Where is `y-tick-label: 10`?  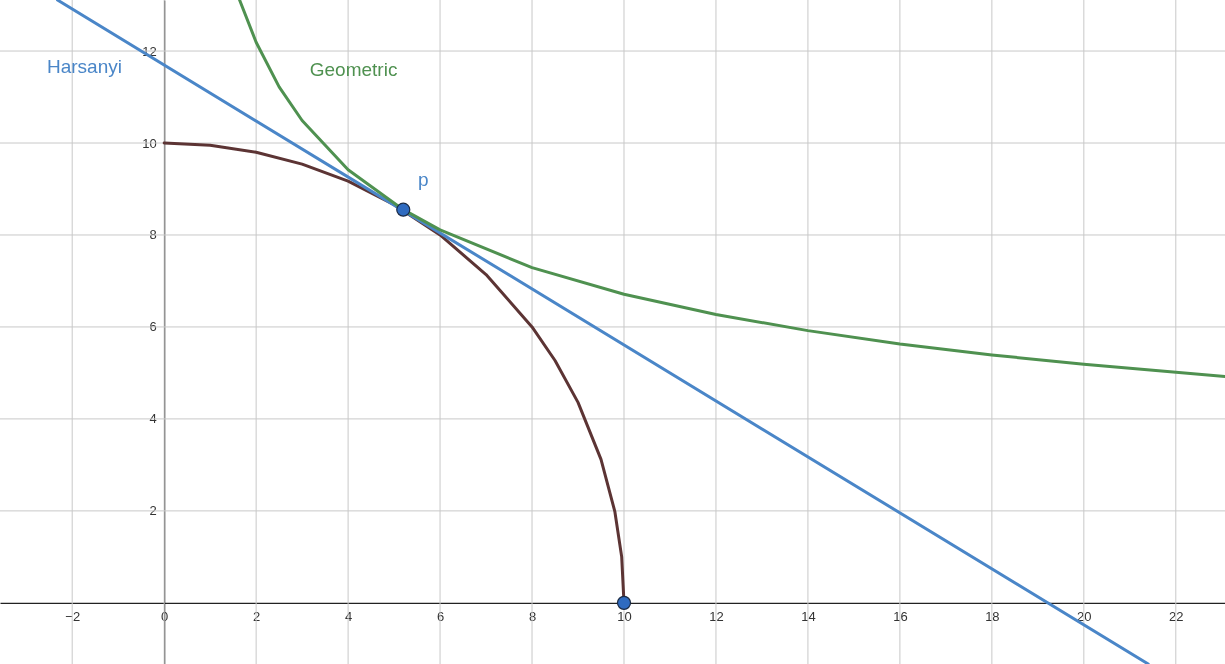
y-tick-label: 10 is located at coordinates (149, 143).